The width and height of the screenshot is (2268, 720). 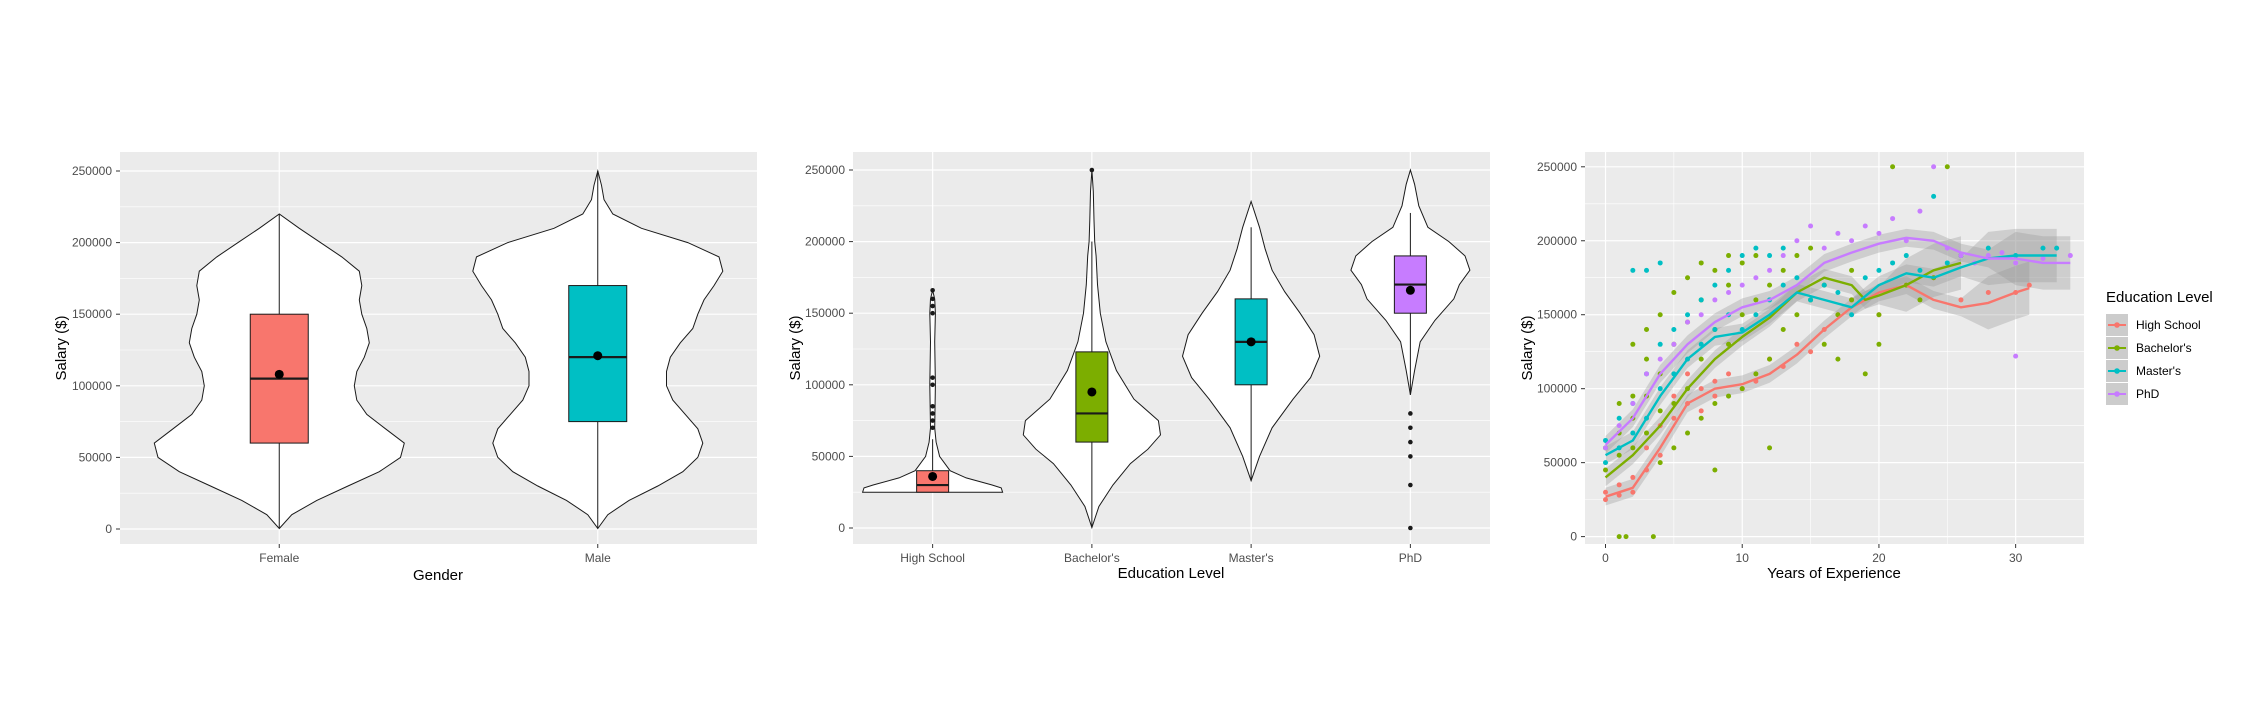 What do you see at coordinates (1605, 558) in the screenshot?
I see `x-tick-label: 0` at bounding box center [1605, 558].